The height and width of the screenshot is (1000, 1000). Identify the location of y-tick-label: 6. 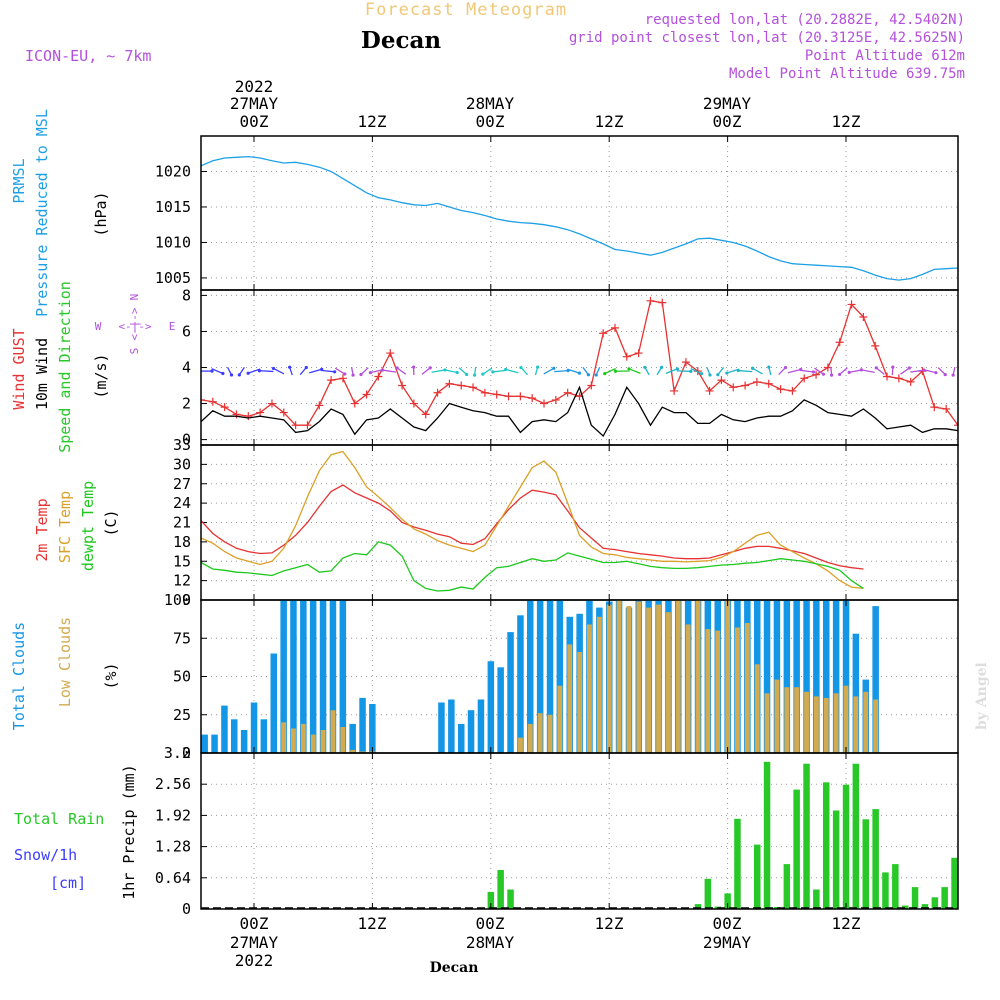
(186, 331).